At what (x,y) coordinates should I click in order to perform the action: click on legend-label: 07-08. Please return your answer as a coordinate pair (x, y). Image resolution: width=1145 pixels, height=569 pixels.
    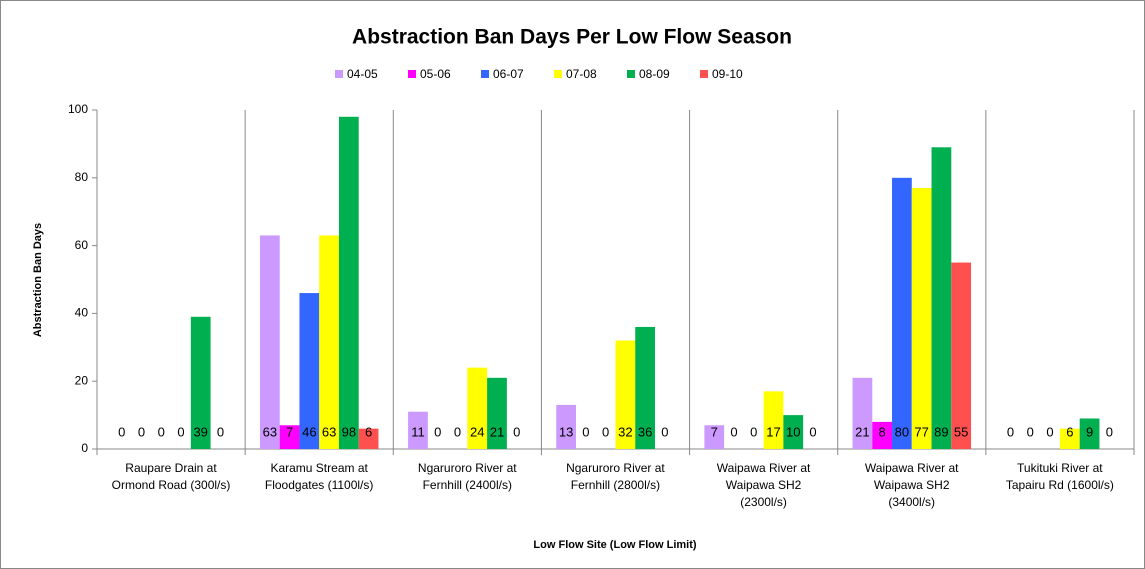
    Looking at the image, I should click on (581, 74).